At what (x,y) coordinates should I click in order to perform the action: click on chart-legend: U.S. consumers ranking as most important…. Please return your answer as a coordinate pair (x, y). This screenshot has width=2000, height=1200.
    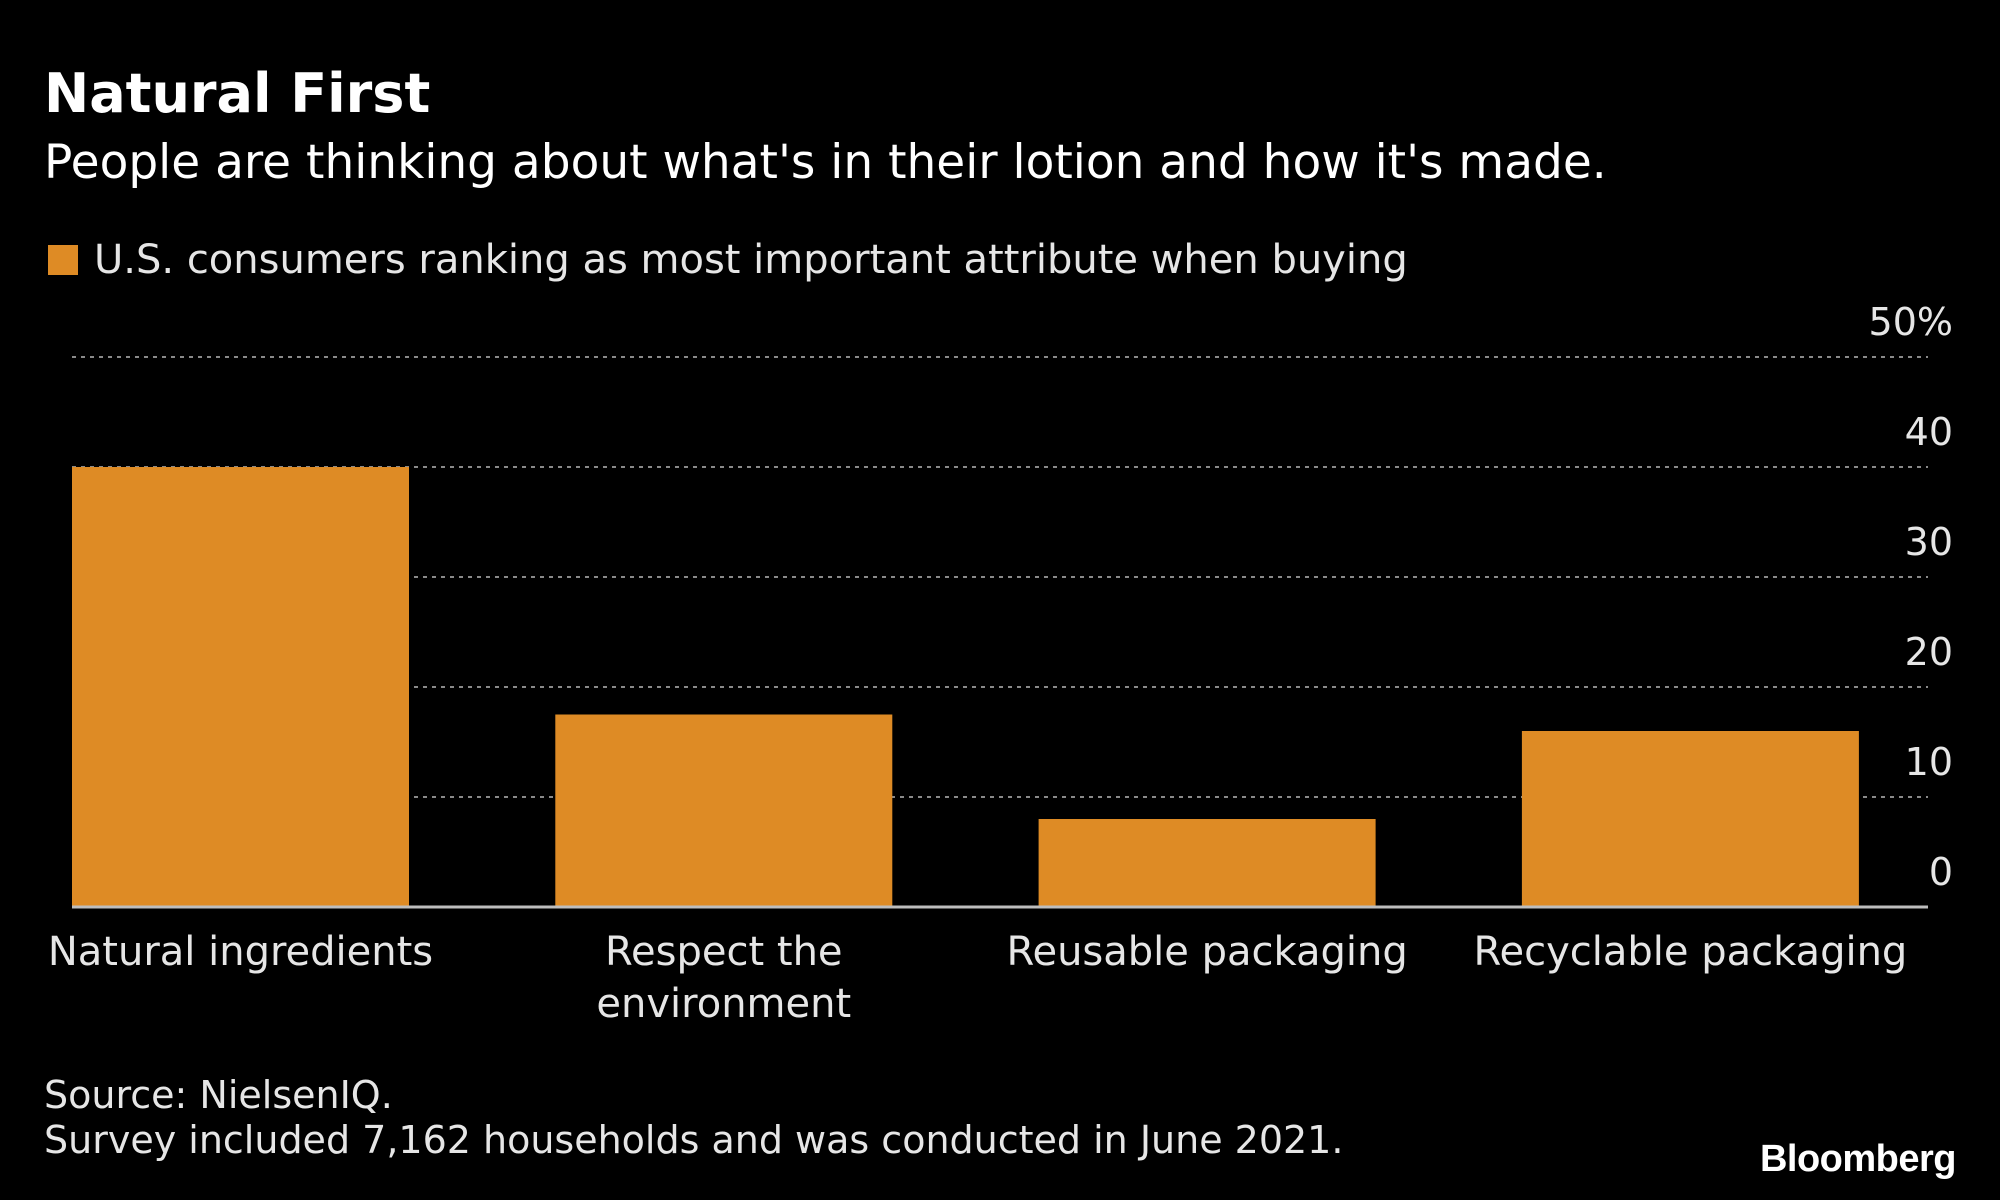
    Looking at the image, I should click on (728, 260).